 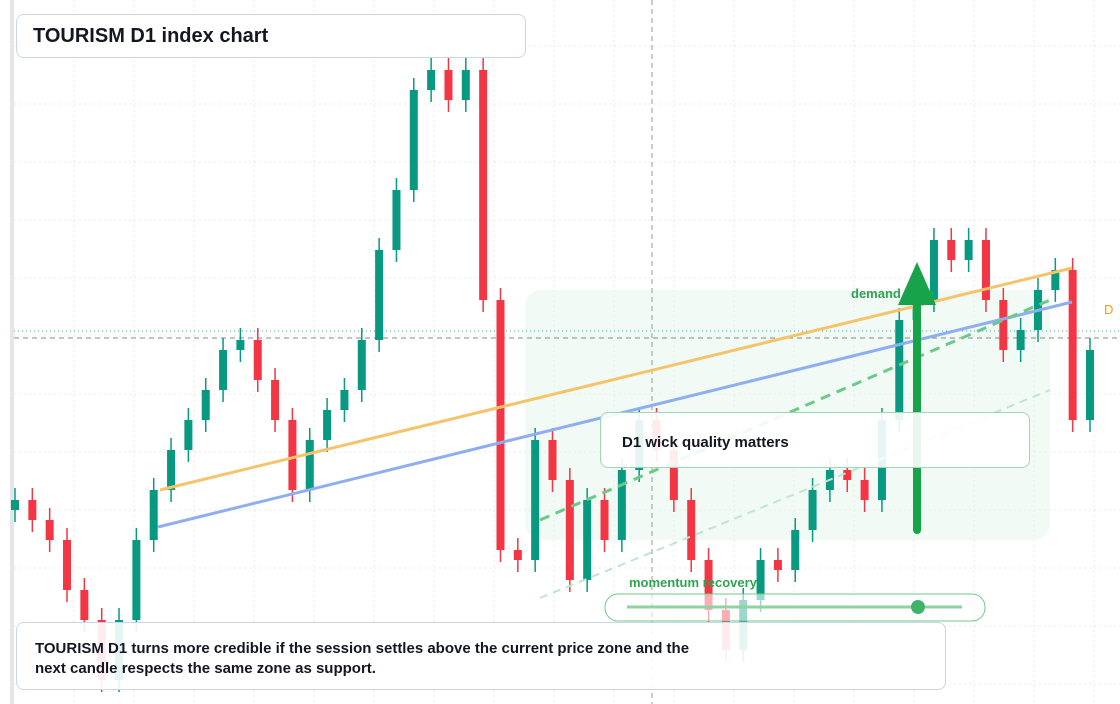 What do you see at coordinates (917, 283) in the screenshot?
I see `arrow-head` at bounding box center [917, 283].